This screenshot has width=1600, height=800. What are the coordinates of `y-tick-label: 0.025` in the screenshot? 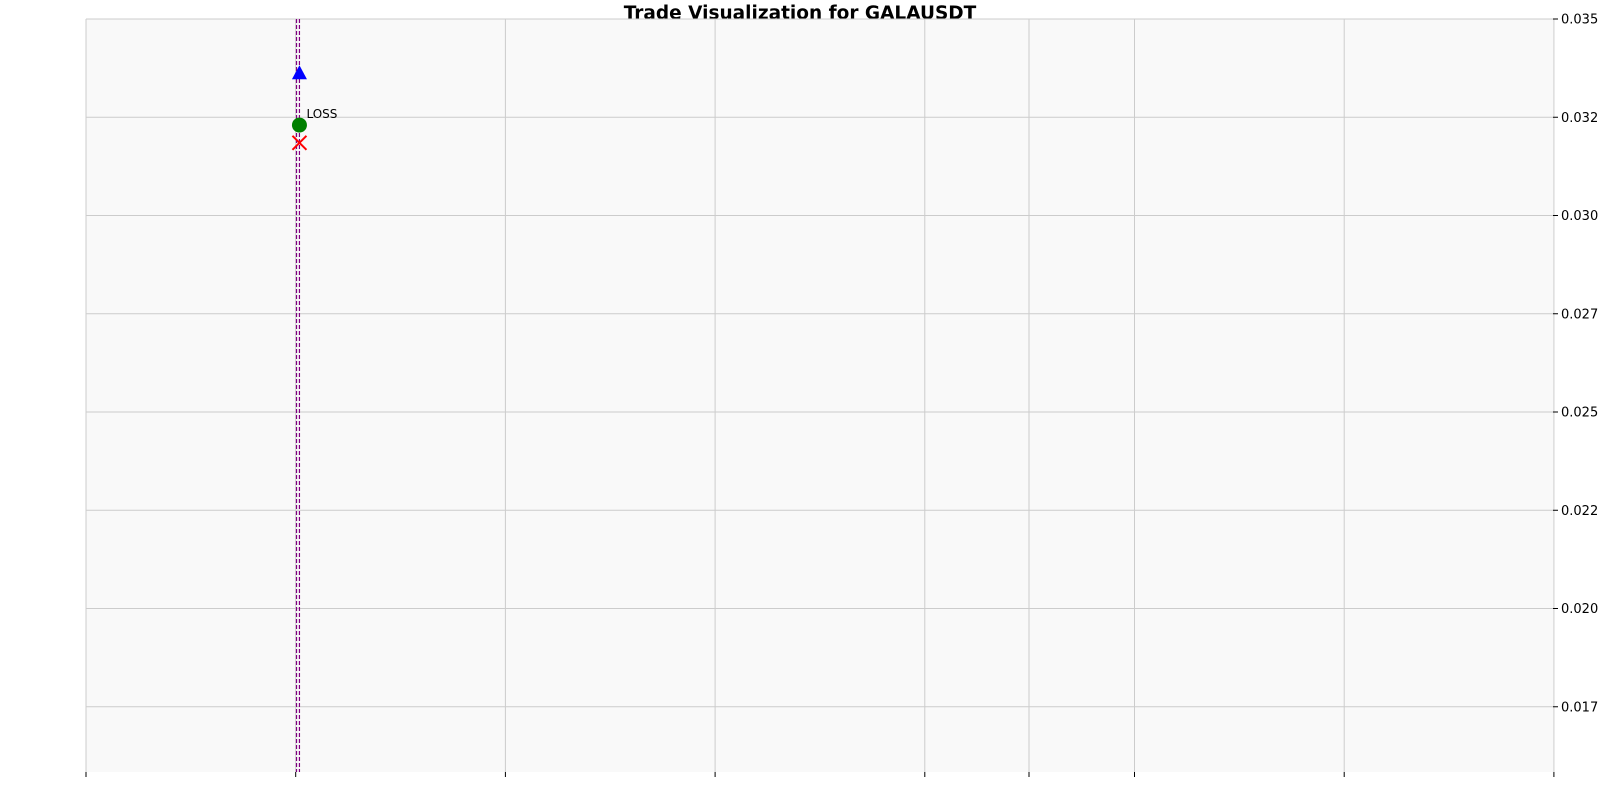 It's located at (1579, 413).